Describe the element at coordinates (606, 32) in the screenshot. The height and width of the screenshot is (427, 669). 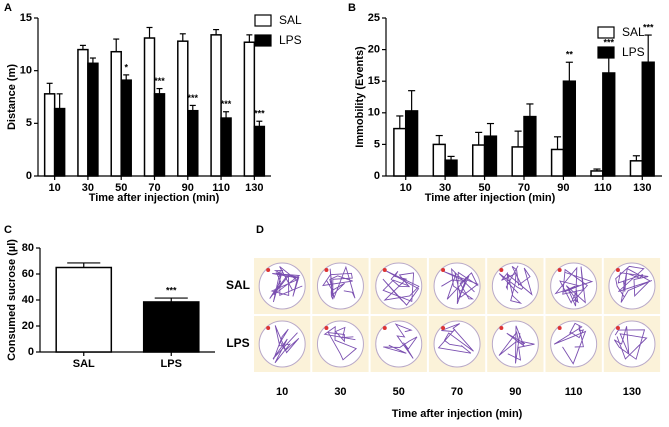
I see `legend-swatch` at that location.